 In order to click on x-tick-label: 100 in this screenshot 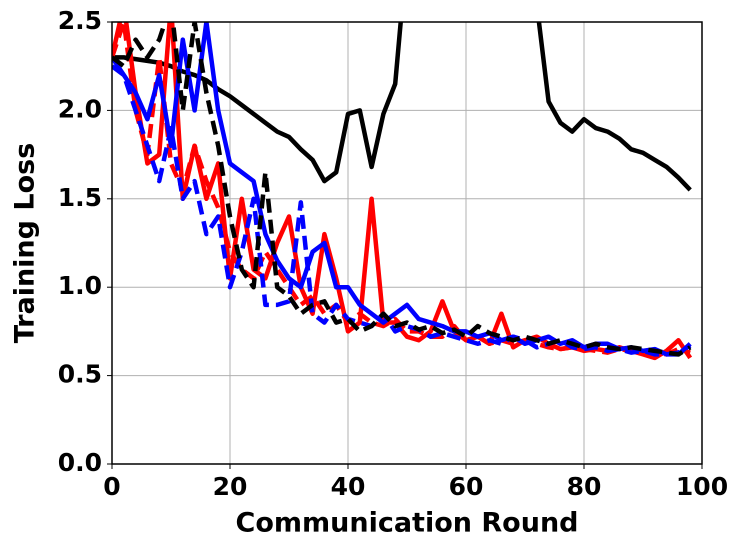, I will do `click(702, 486)`.